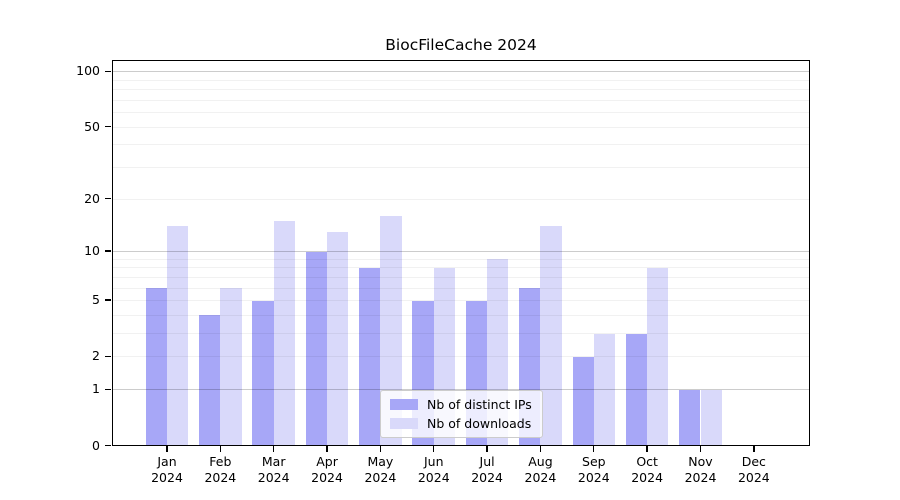 Image resolution: width=900 pixels, height=500 pixels. Describe the element at coordinates (92, 198) in the screenshot. I see `y-tick-label-20: 20` at that location.